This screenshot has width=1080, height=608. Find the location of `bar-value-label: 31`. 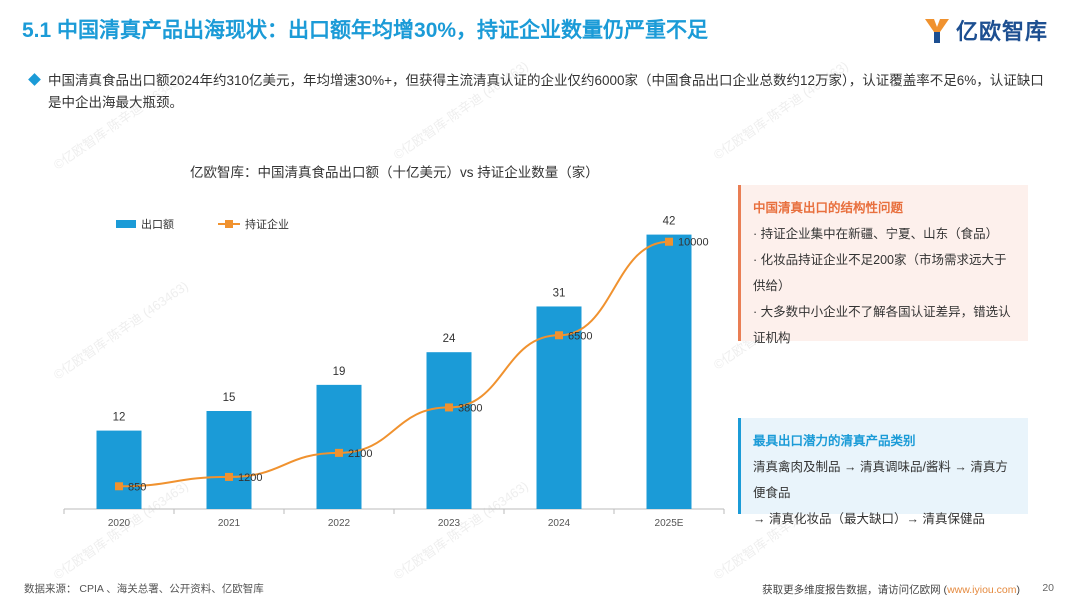

bar-value-label: 31 is located at coordinates (559, 293).